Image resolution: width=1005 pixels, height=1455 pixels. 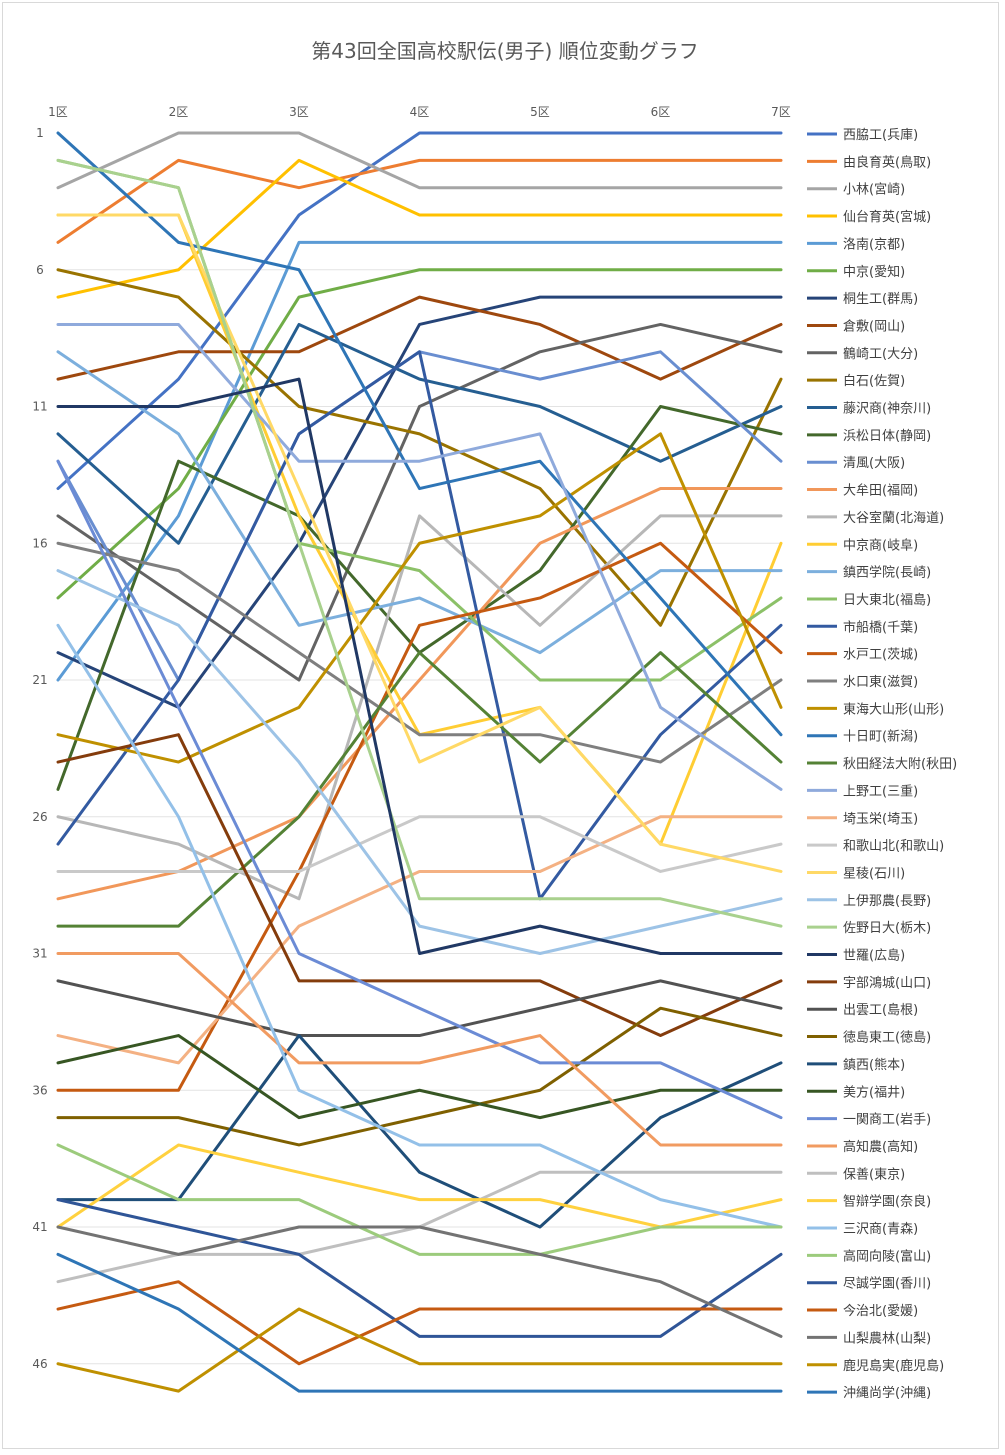 I want to click on legend-label: 倉敷(岡山), so click(x=874, y=326).